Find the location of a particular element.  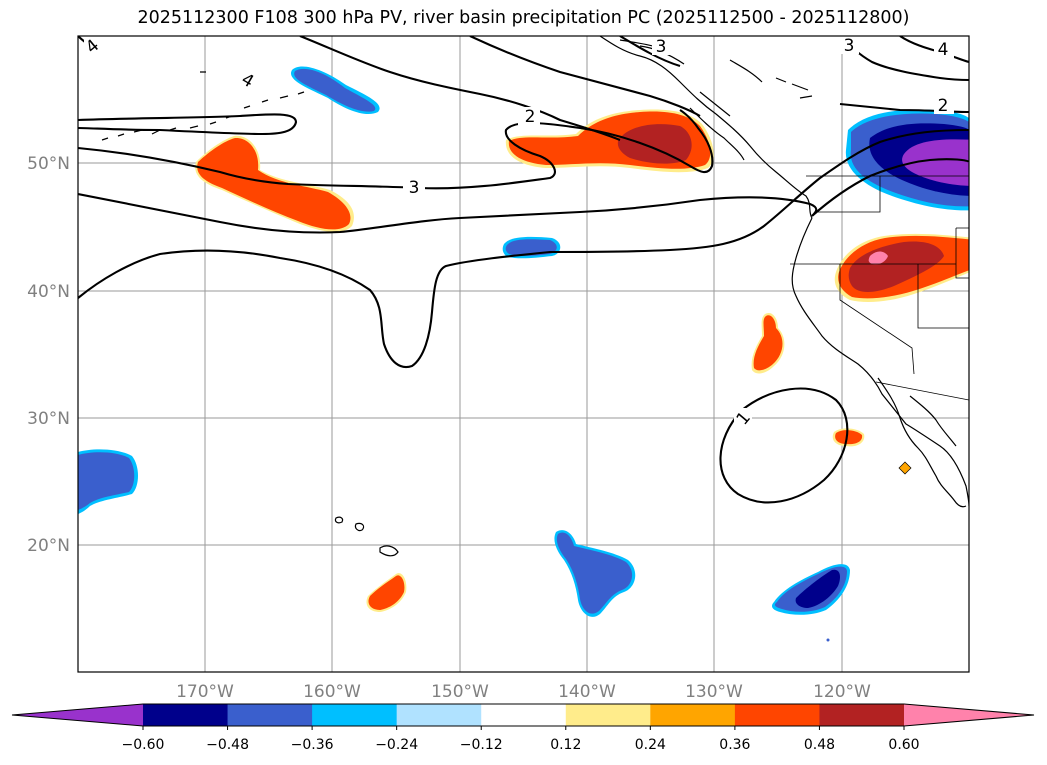

precip-region-south-negative is located at coordinates (595, 573).